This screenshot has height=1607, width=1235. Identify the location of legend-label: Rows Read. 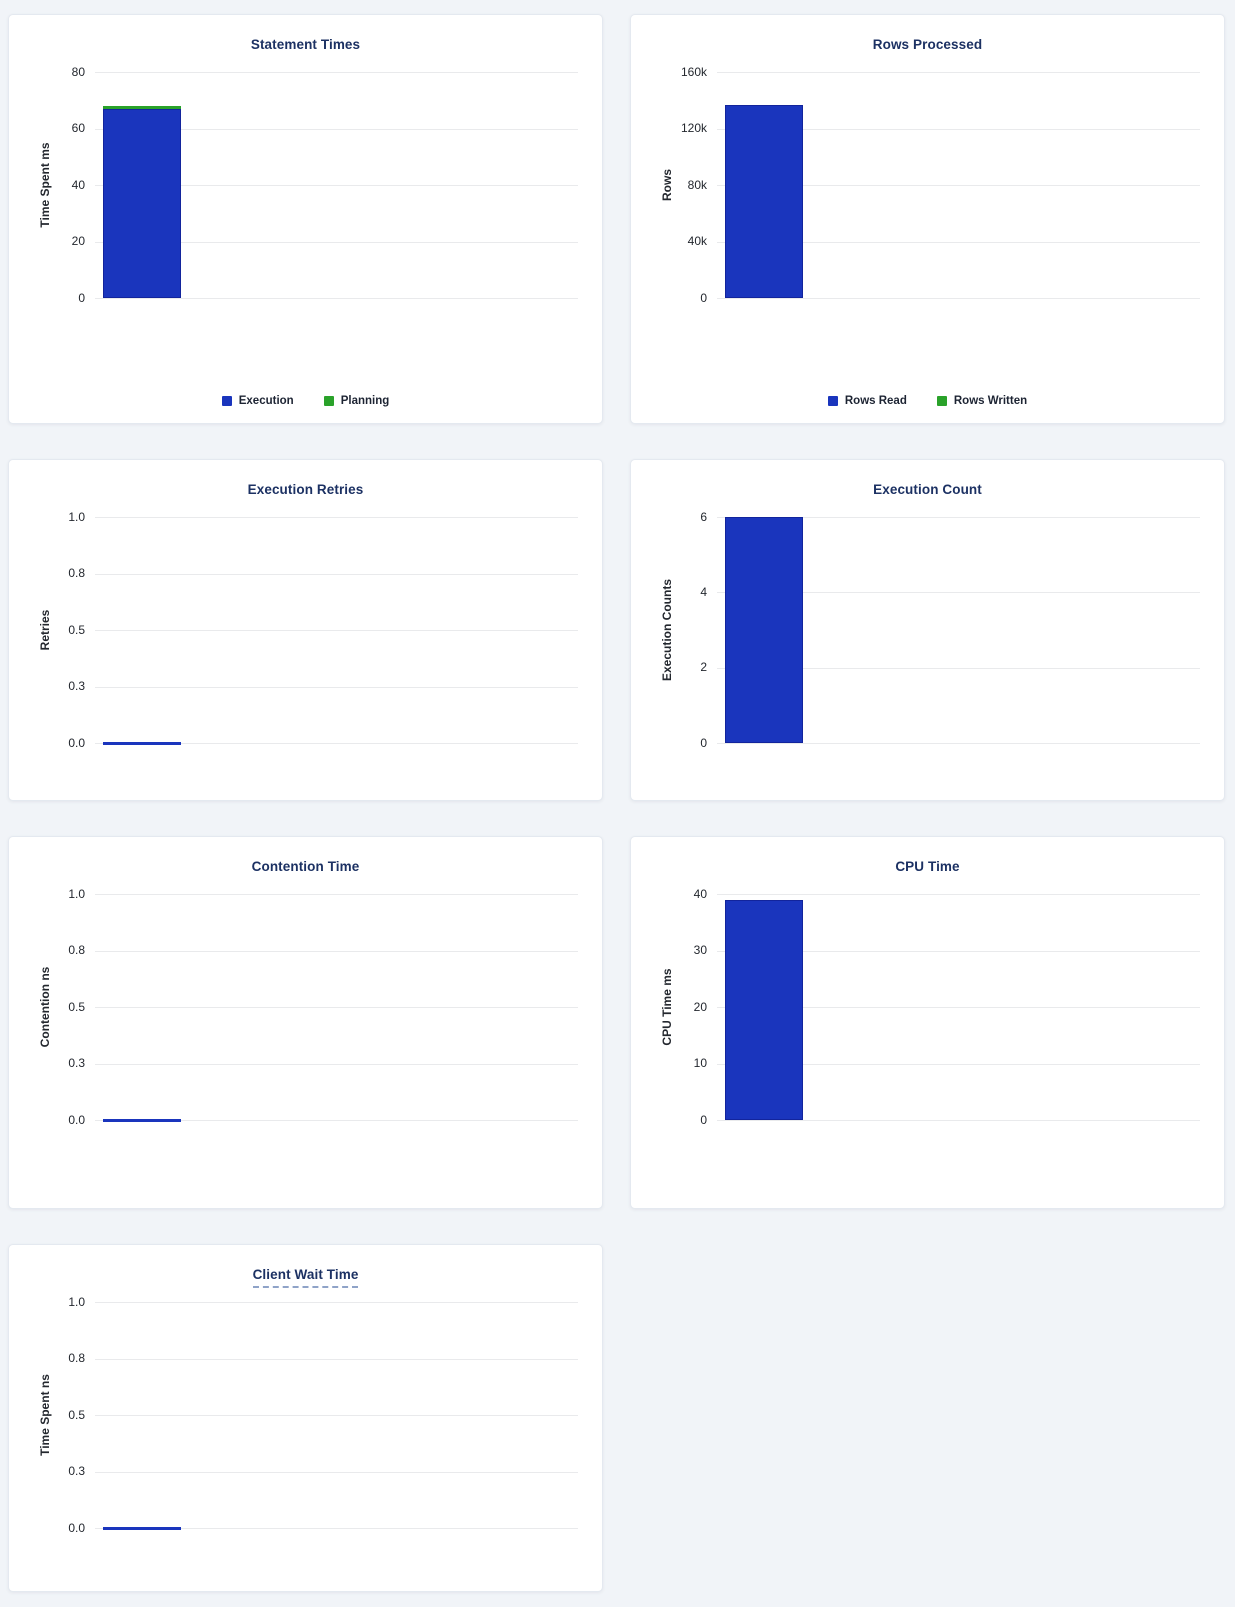
(875, 401).